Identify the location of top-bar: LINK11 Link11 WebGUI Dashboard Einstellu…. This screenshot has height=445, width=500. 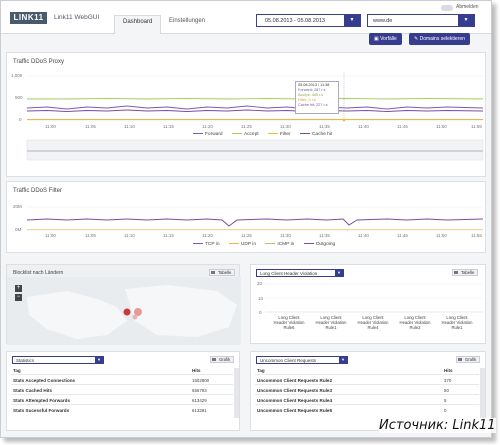
(246, 17).